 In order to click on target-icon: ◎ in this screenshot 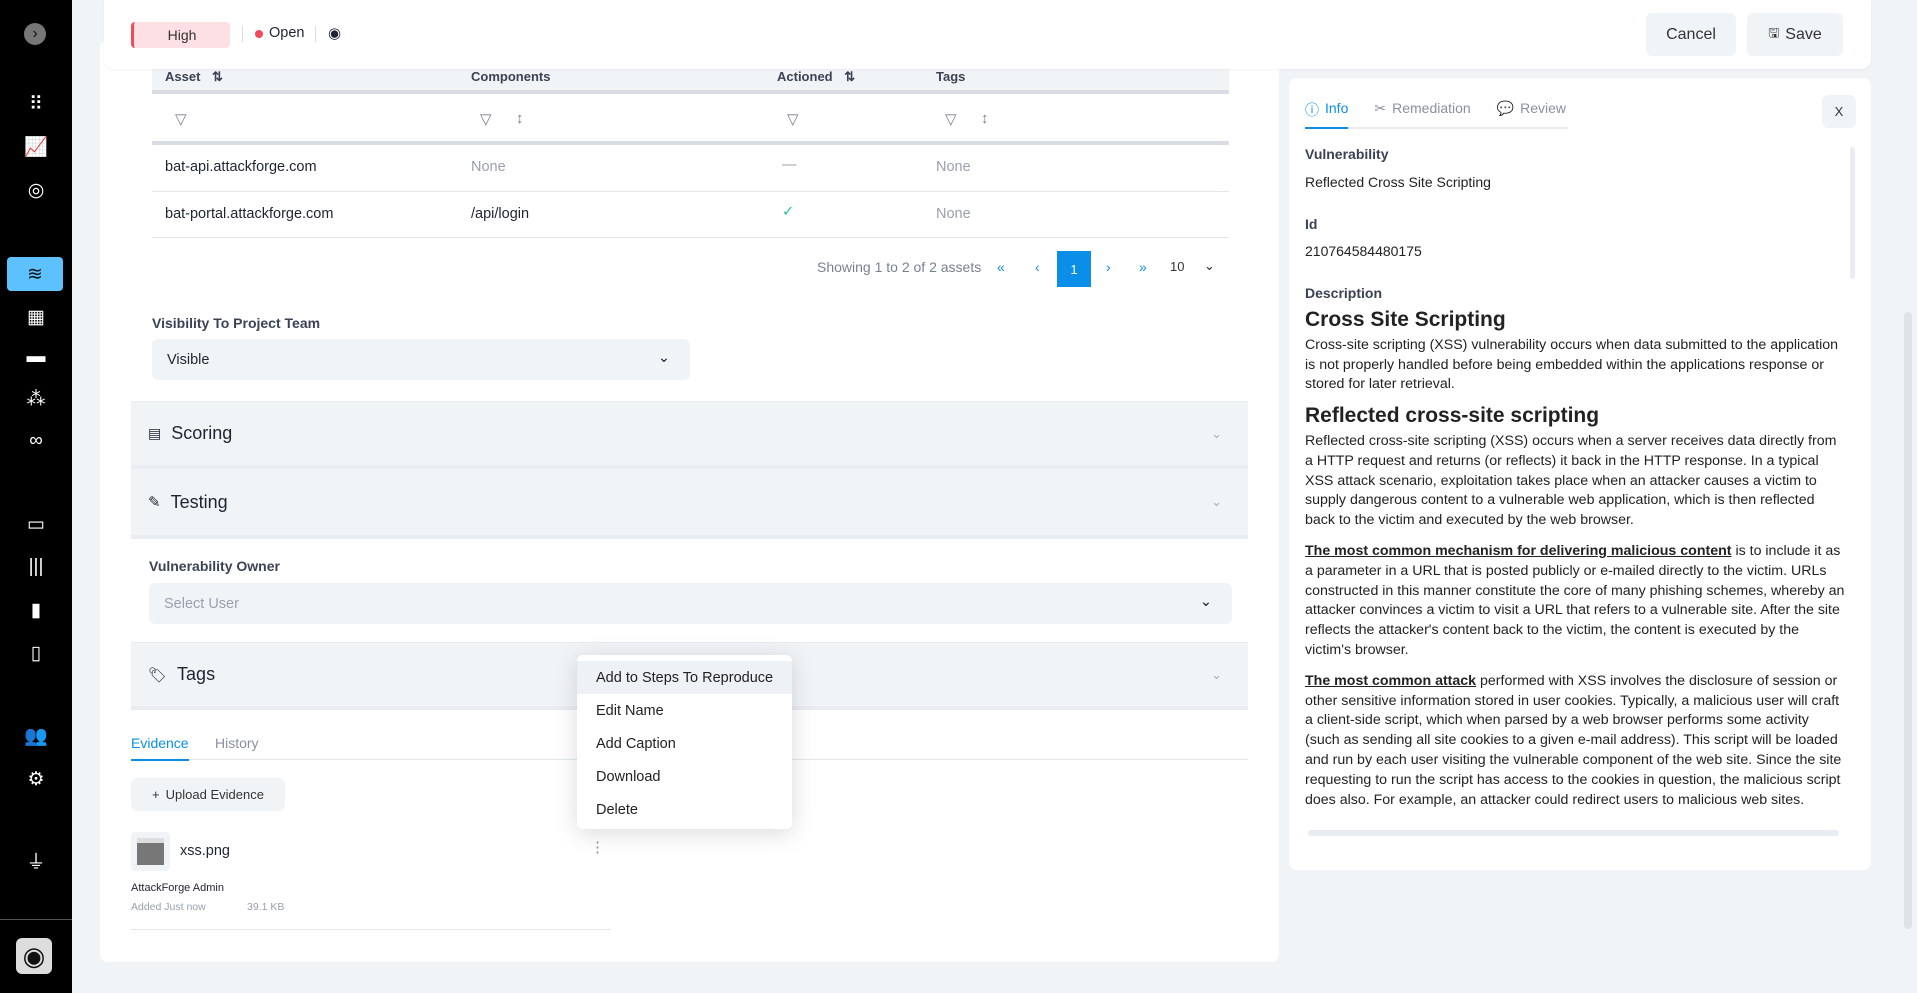, I will do `click(36, 190)`.